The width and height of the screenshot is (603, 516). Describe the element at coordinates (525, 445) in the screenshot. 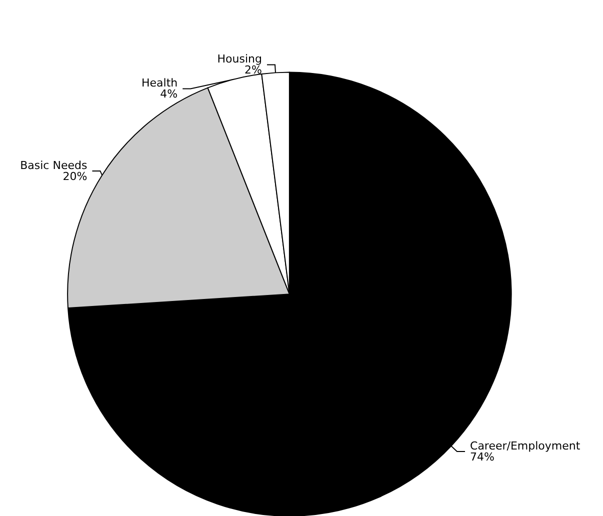

I see `slice-label: Career/Employment` at that location.